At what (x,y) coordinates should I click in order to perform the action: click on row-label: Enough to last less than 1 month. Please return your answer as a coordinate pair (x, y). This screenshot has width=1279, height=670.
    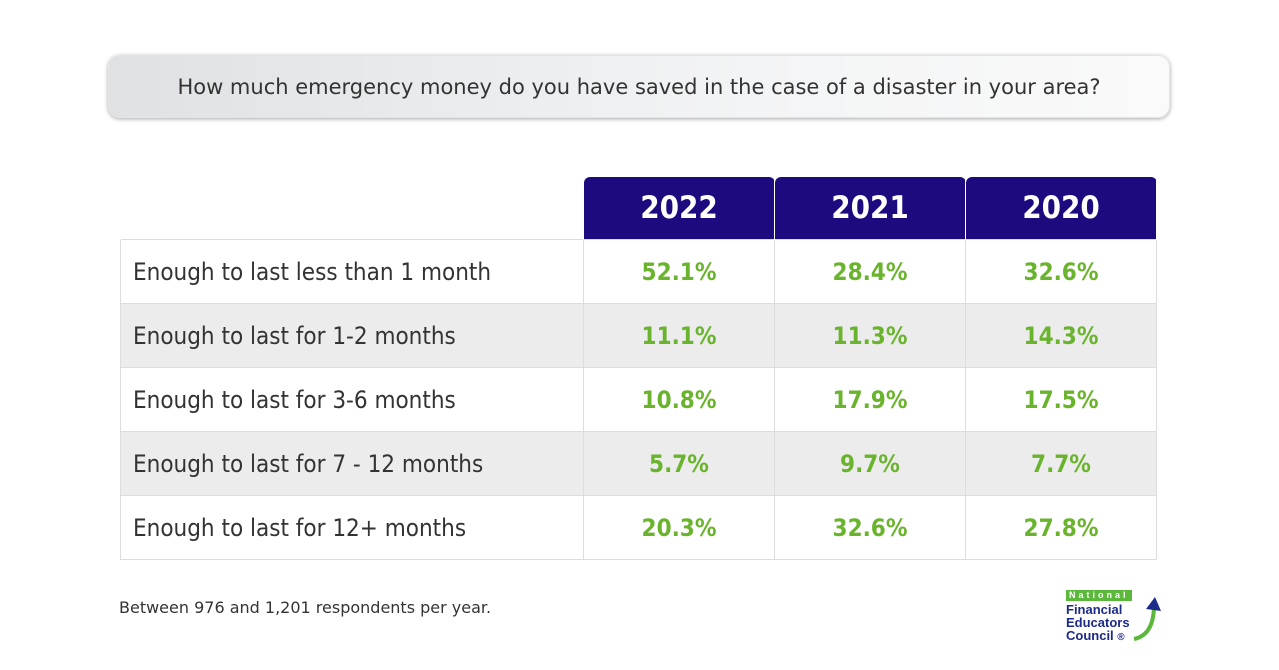
    Looking at the image, I should click on (352, 271).